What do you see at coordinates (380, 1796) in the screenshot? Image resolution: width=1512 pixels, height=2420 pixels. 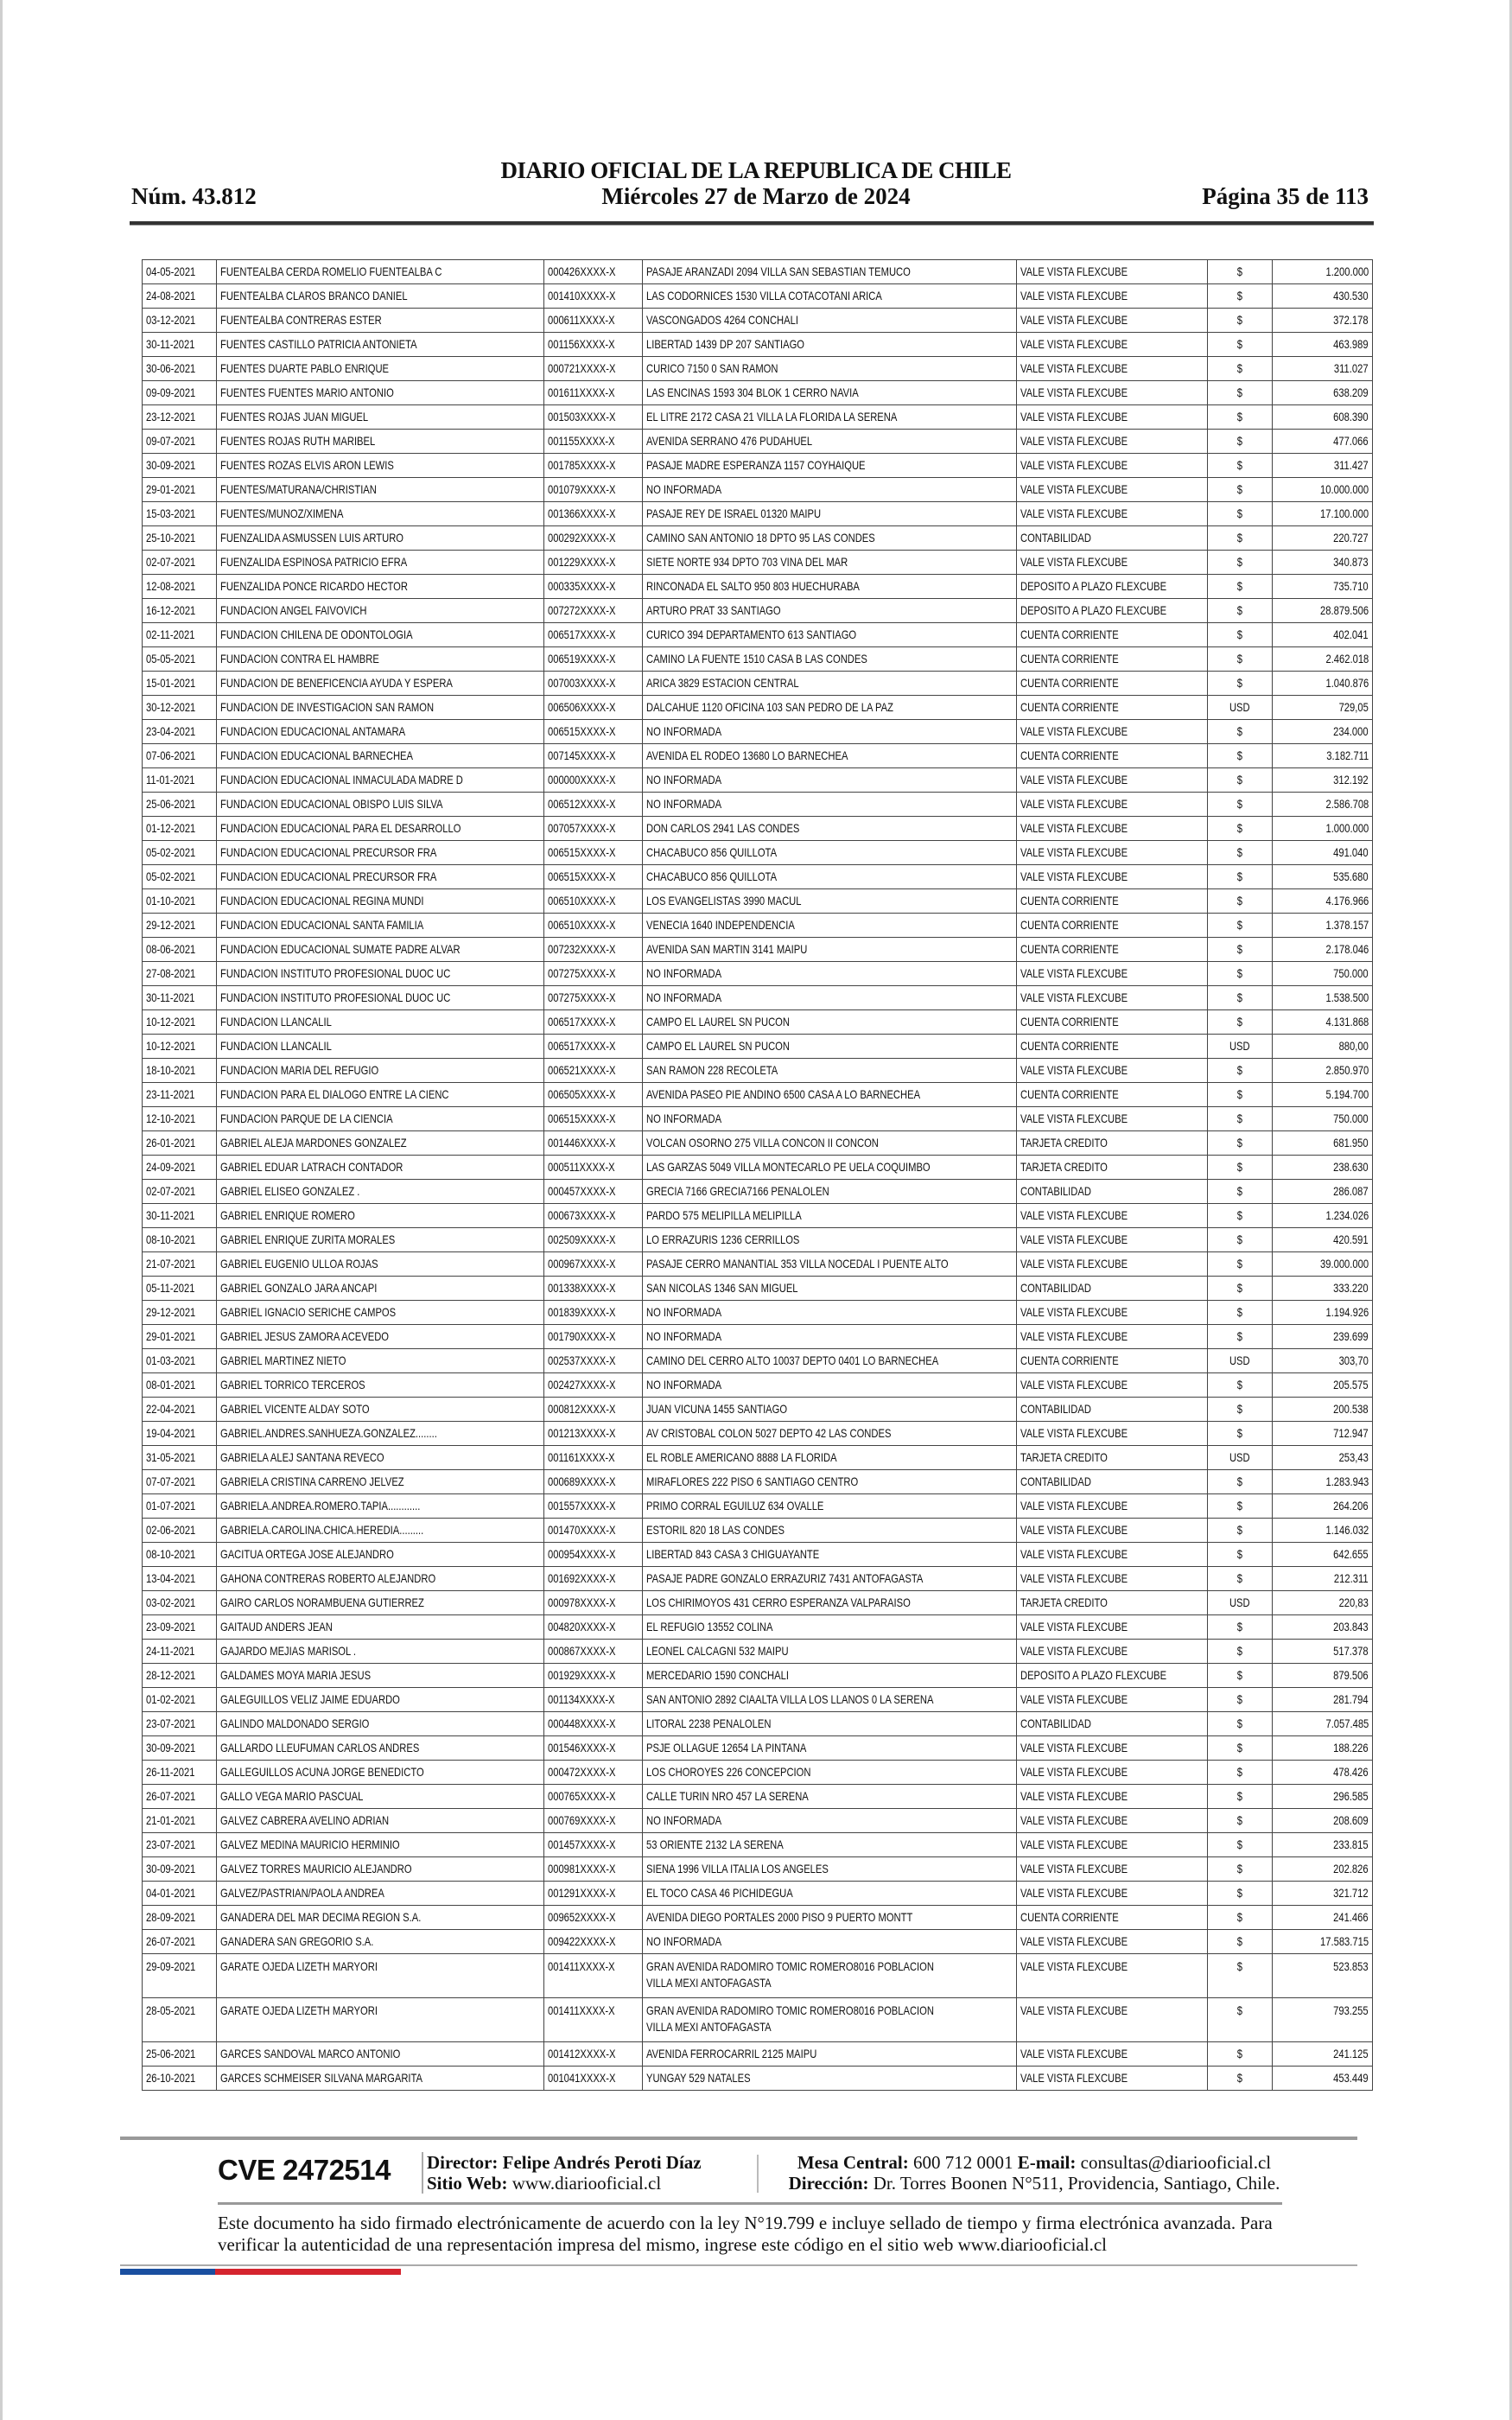 I see `name-cell: GALLO VEGA MARIO PASCUAL` at bounding box center [380, 1796].